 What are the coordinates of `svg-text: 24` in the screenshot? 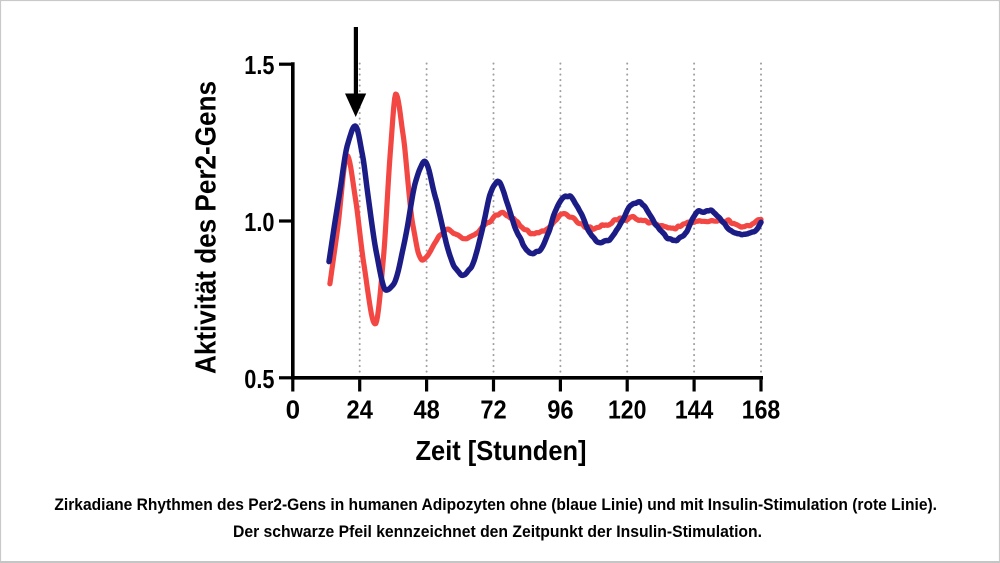 It's located at (360, 410).